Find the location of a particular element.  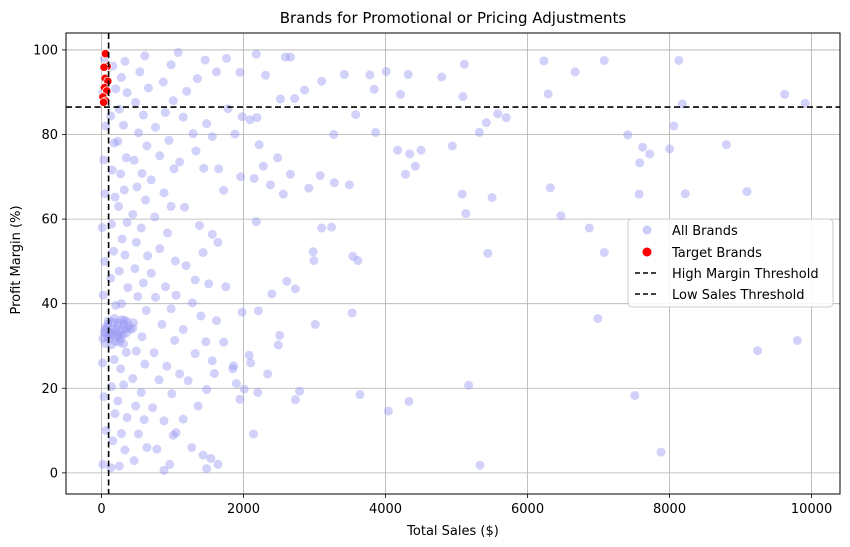

x-tick-label: 8000 is located at coordinates (669, 509).